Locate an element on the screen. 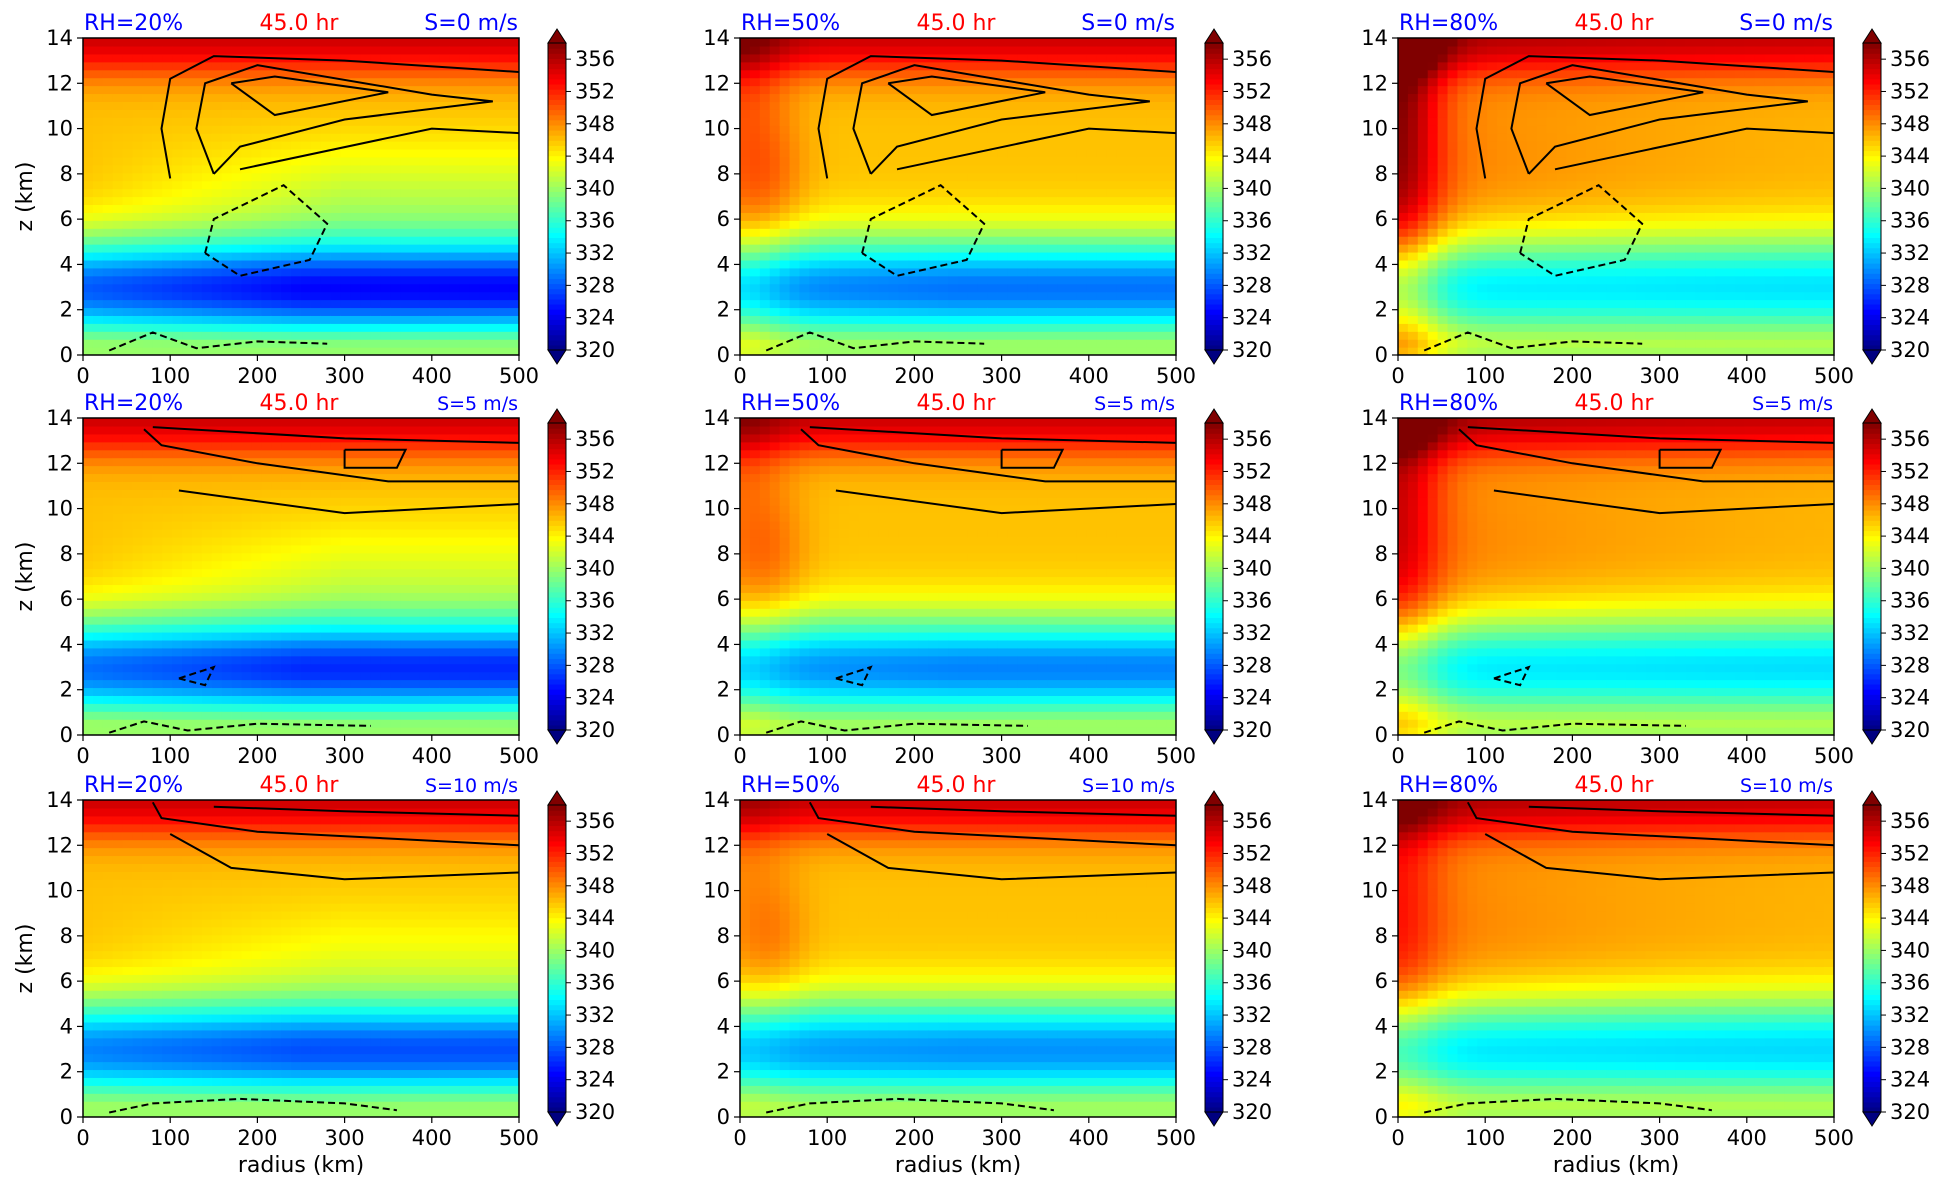 Image resolution: width=1940 pixels, height=1188 pixels. colorbar-tick-label: 324 is located at coordinates (1252, 318).